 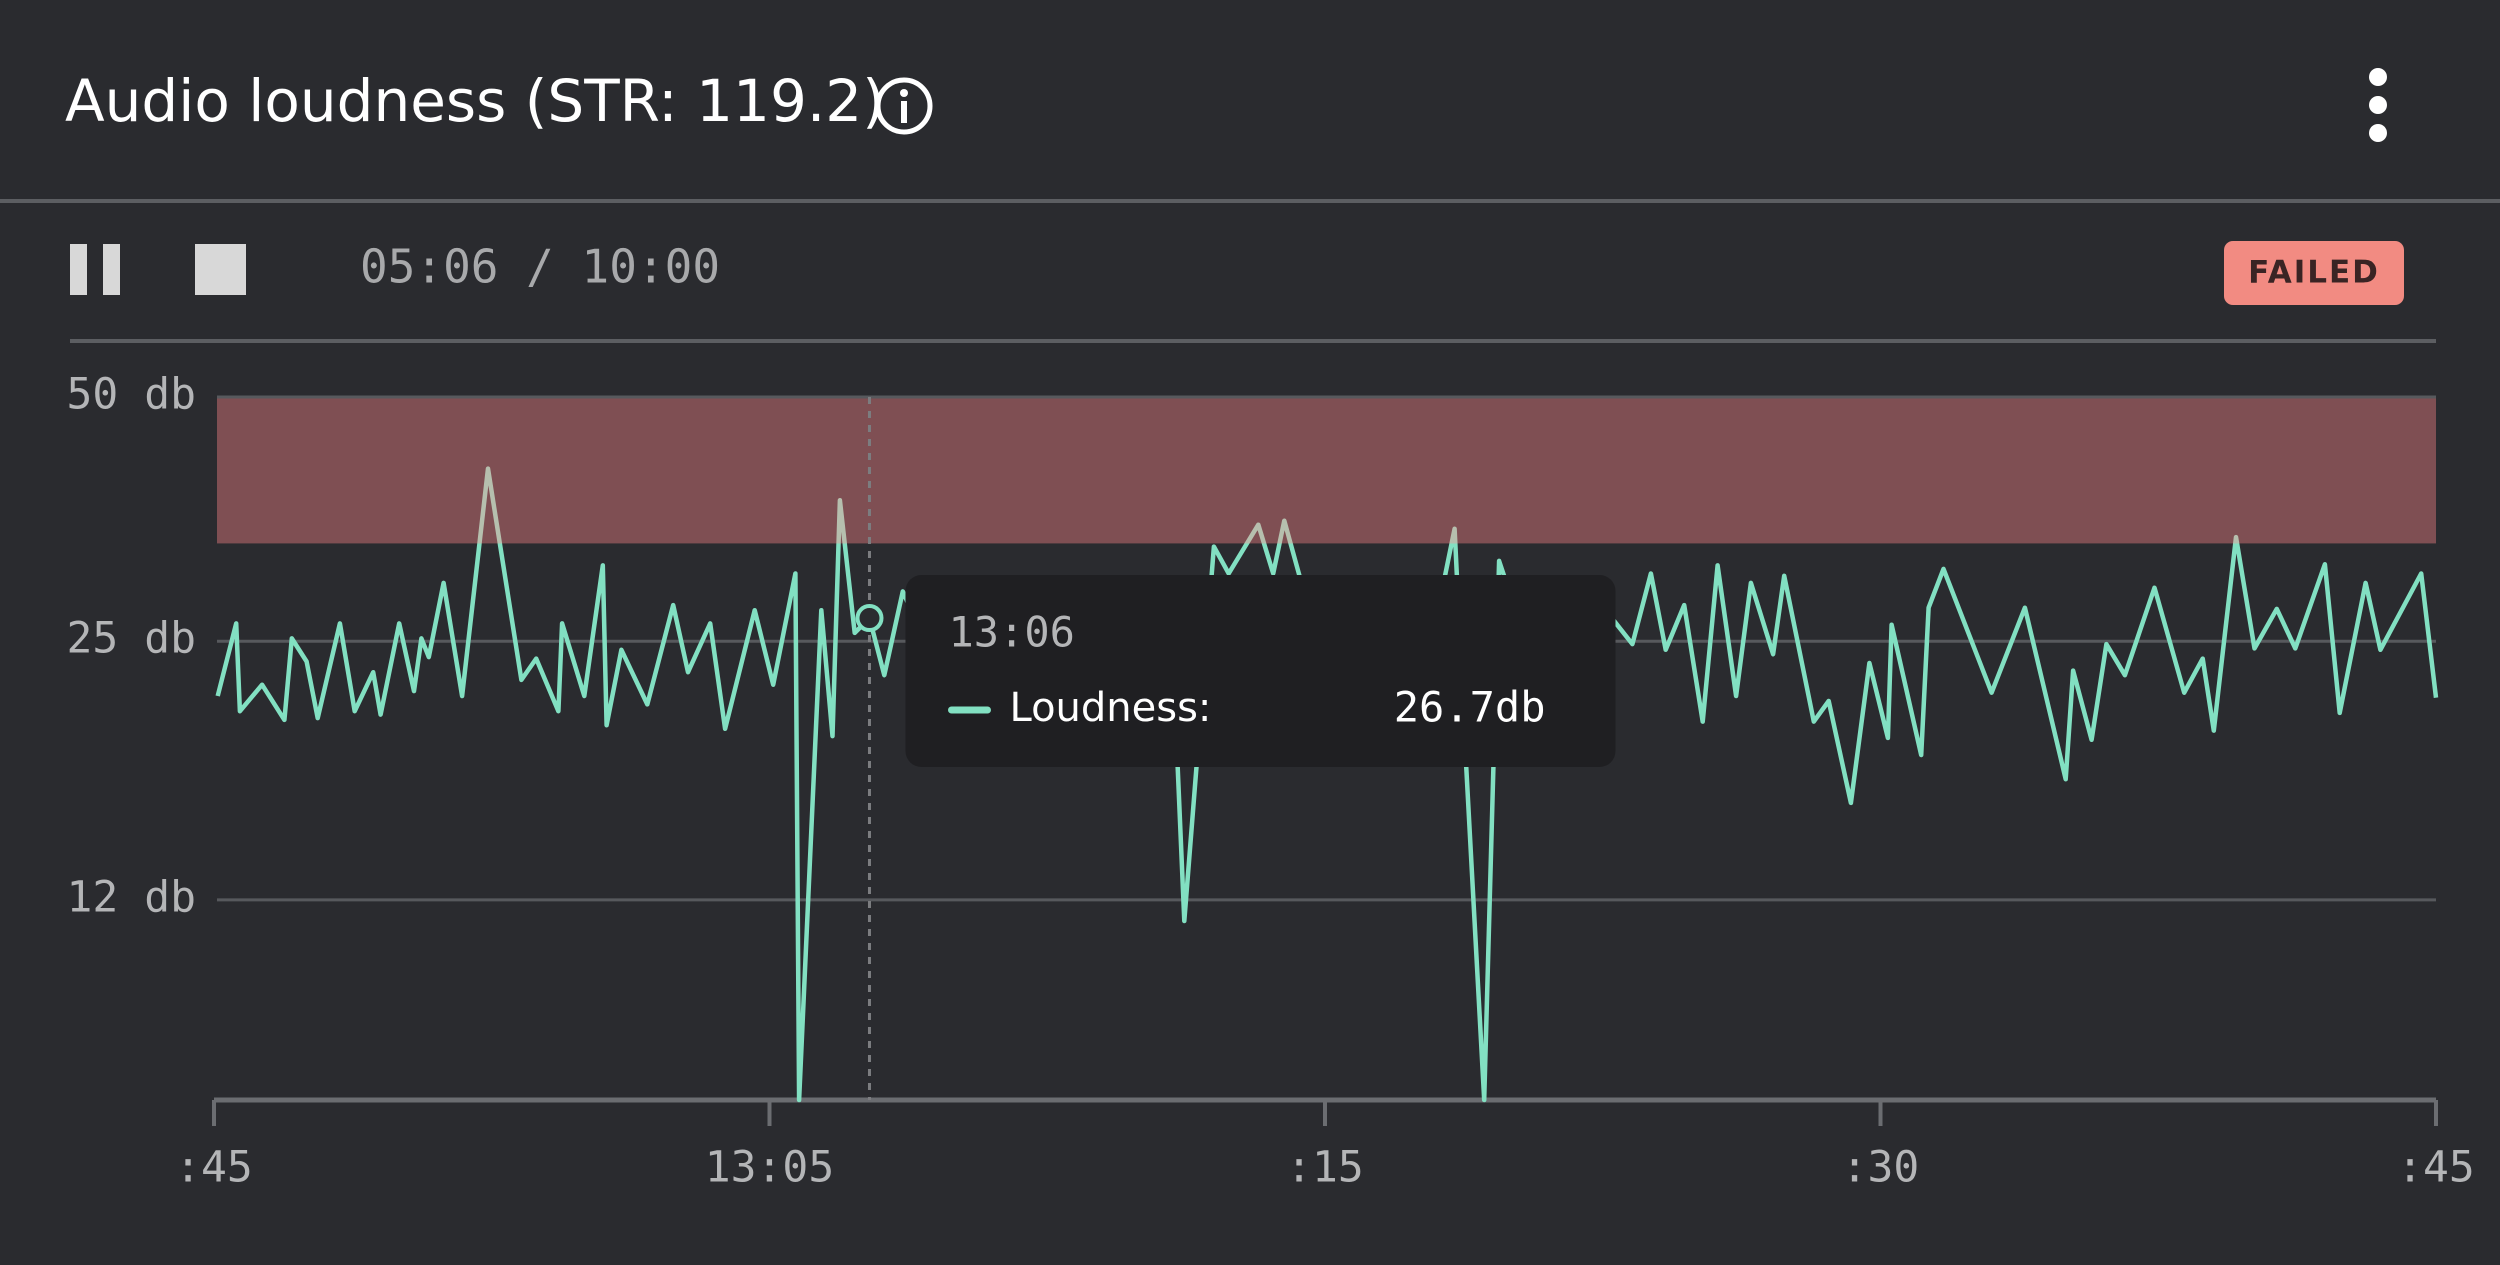 What do you see at coordinates (220, 269) in the screenshot?
I see `stop-button` at bounding box center [220, 269].